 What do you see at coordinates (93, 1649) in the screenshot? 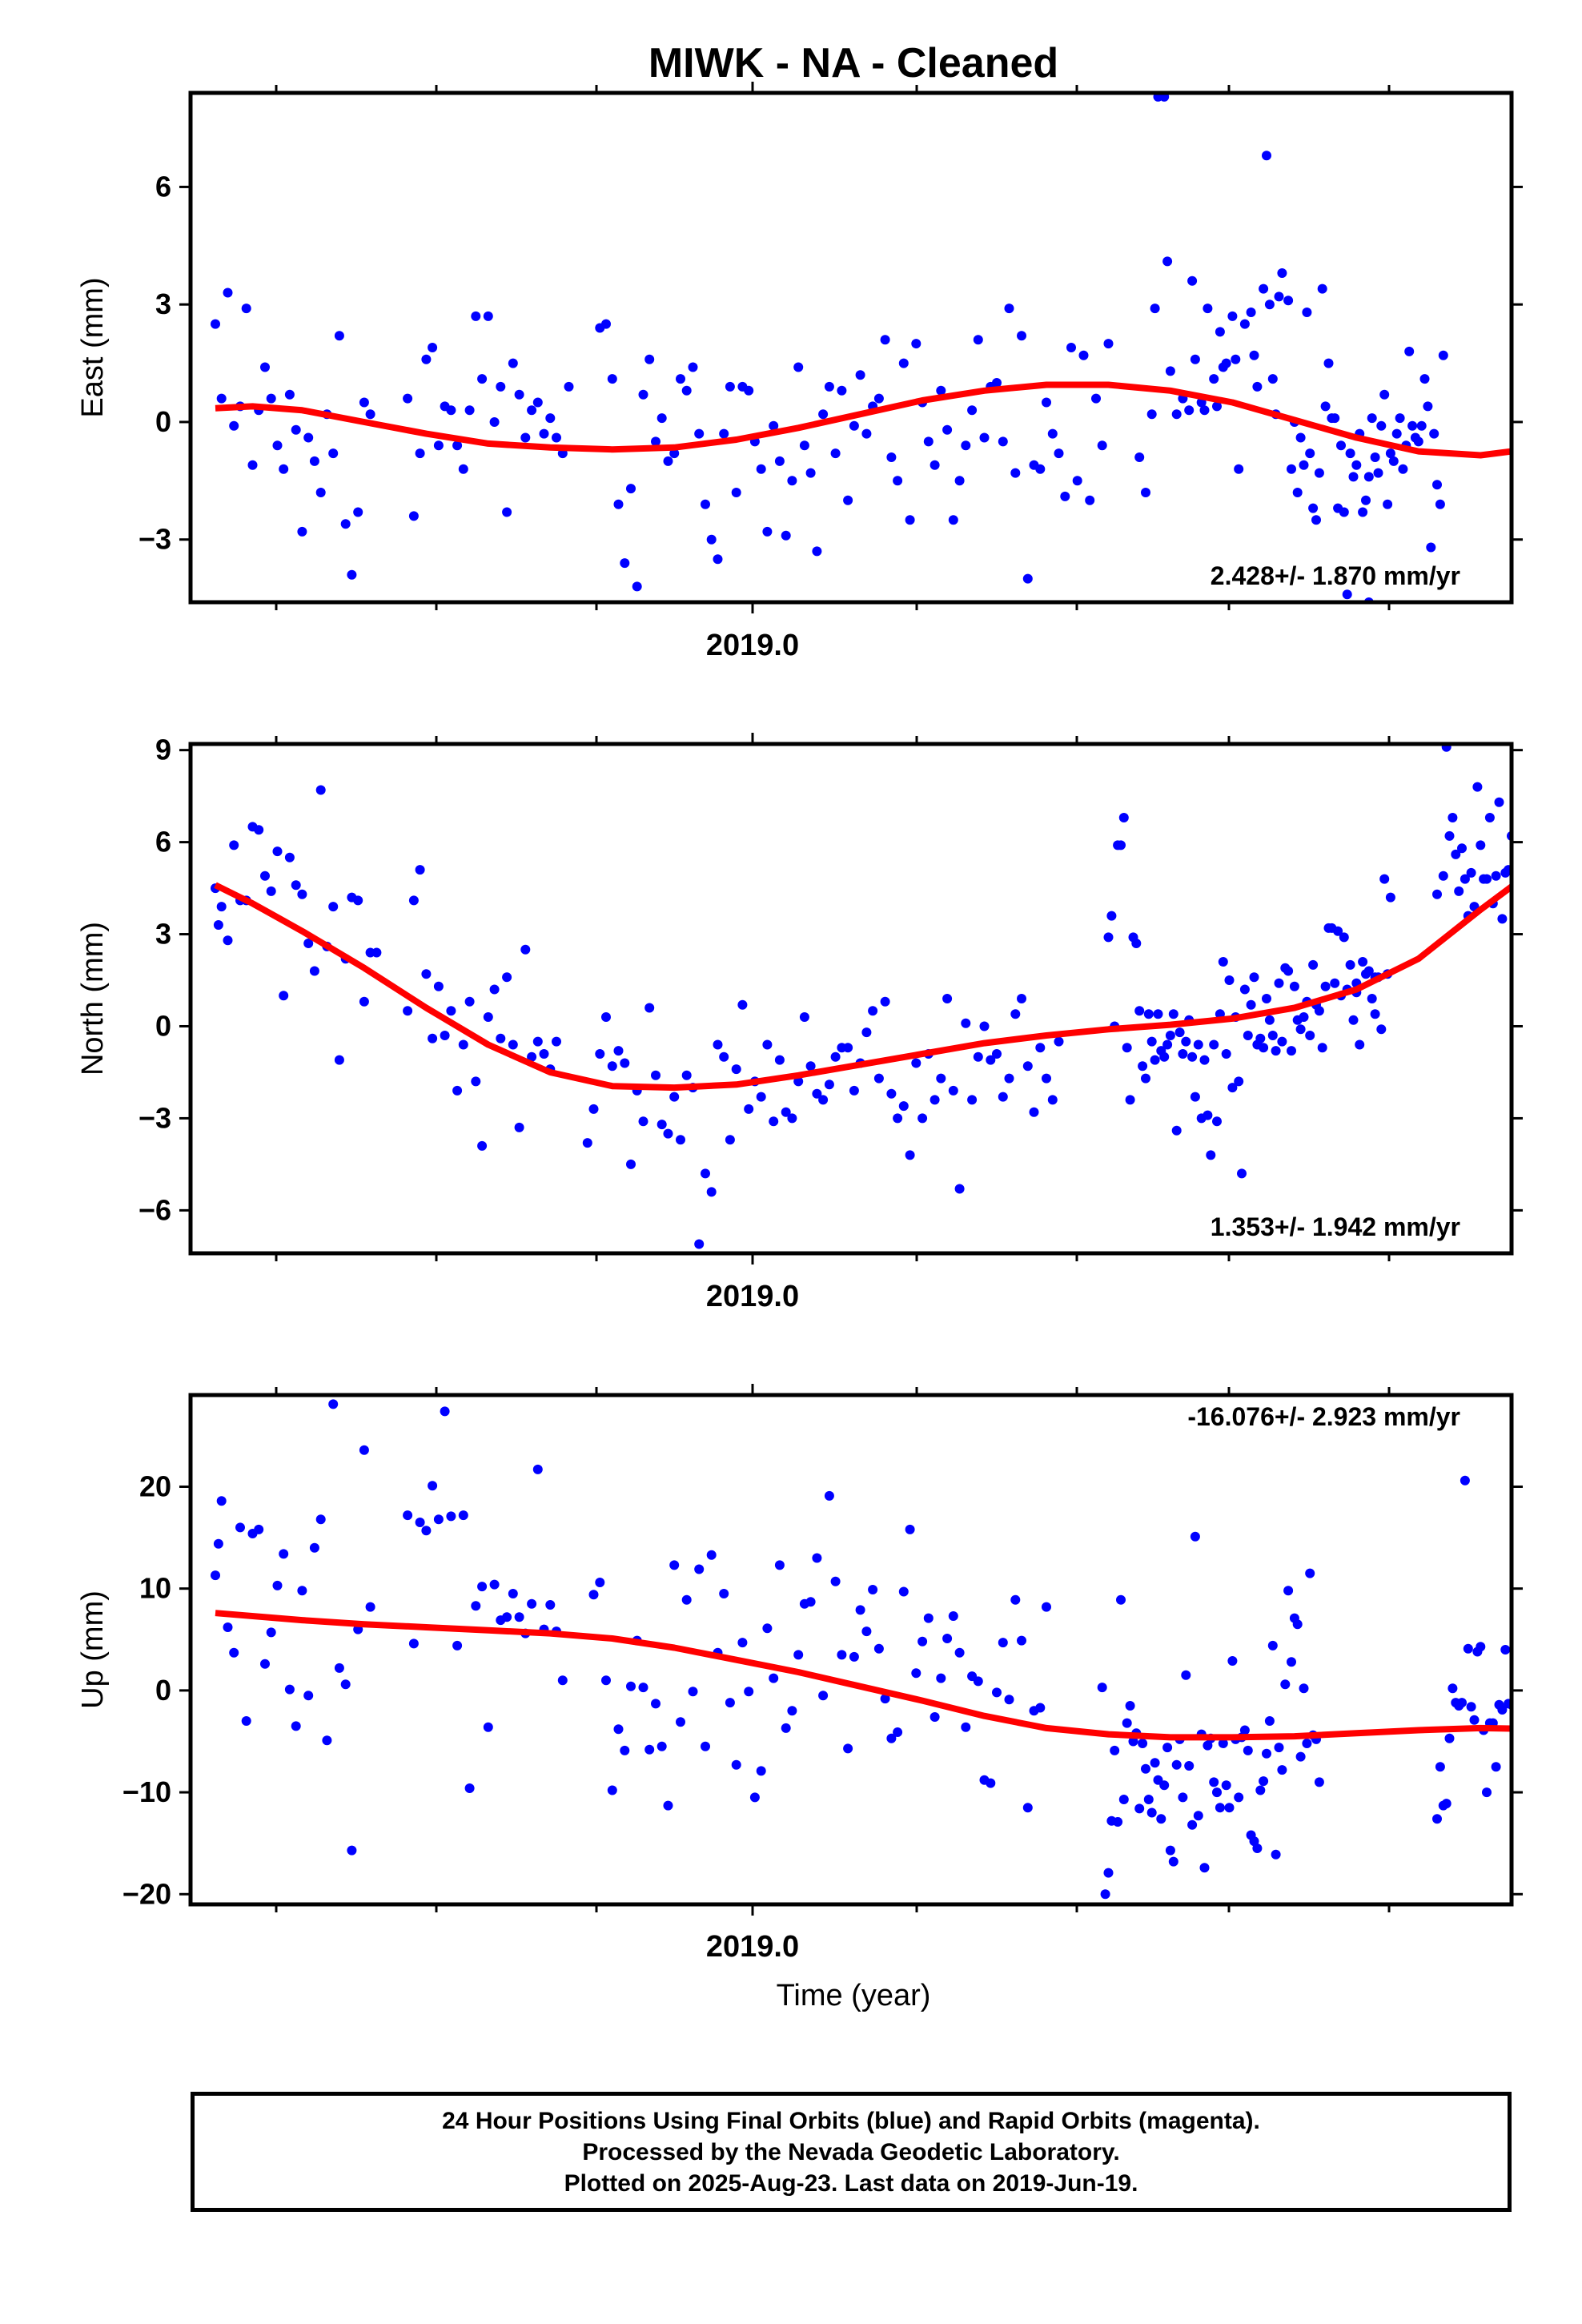
I see `y-axis-label: Up (mm)` at bounding box center [93, 1649].